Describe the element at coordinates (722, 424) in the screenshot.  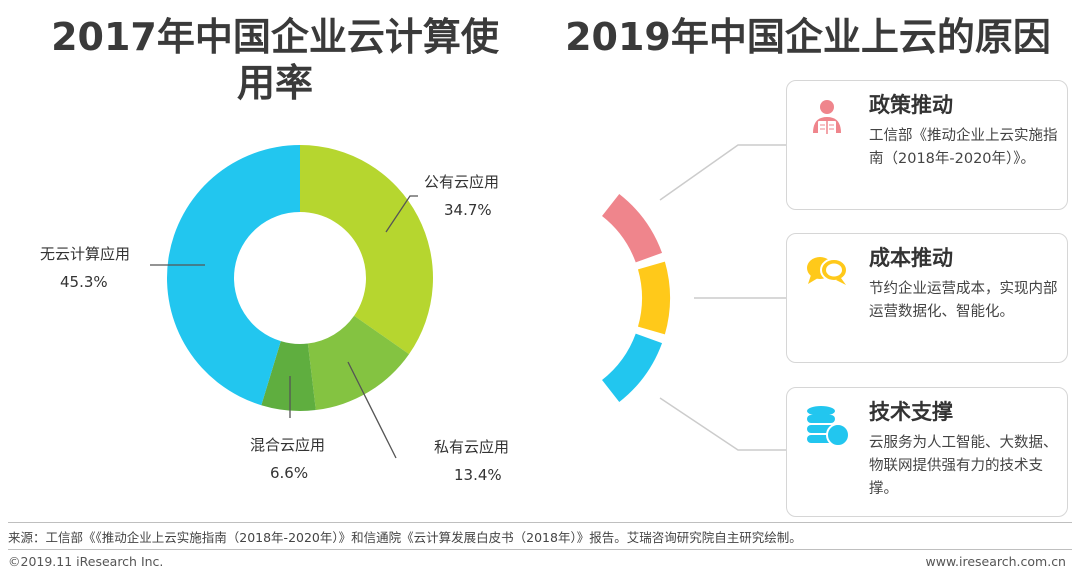
I see `connector-tech` at that location.